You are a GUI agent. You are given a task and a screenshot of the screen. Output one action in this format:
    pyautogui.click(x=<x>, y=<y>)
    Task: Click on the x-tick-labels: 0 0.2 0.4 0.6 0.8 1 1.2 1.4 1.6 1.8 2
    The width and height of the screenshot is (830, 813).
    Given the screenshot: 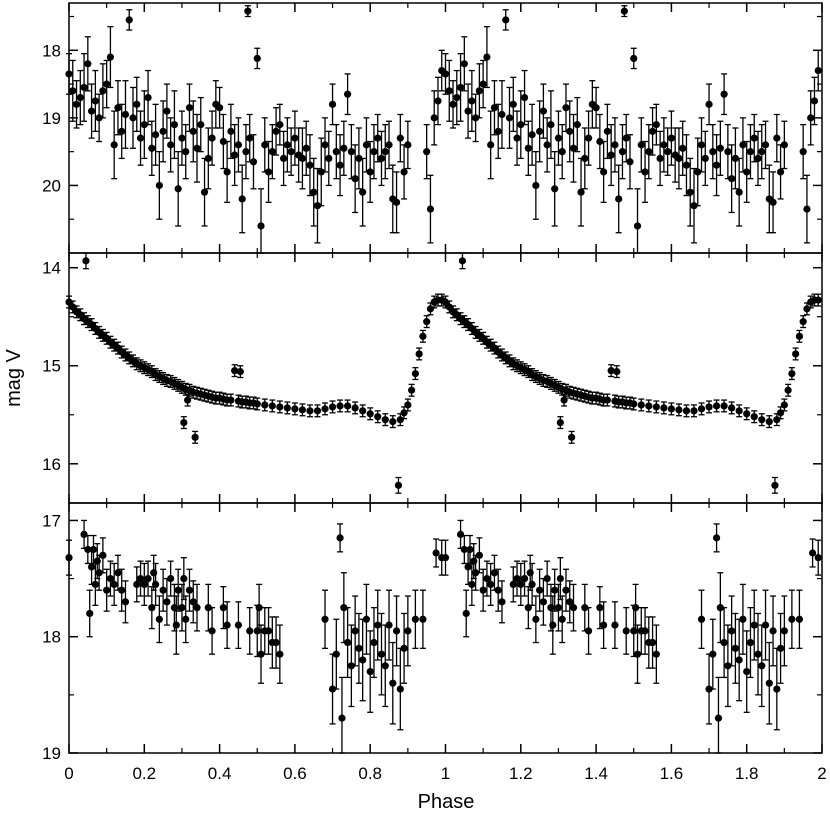 What is the action you would take?
    pyautogui.click(x=445, y=773)
    